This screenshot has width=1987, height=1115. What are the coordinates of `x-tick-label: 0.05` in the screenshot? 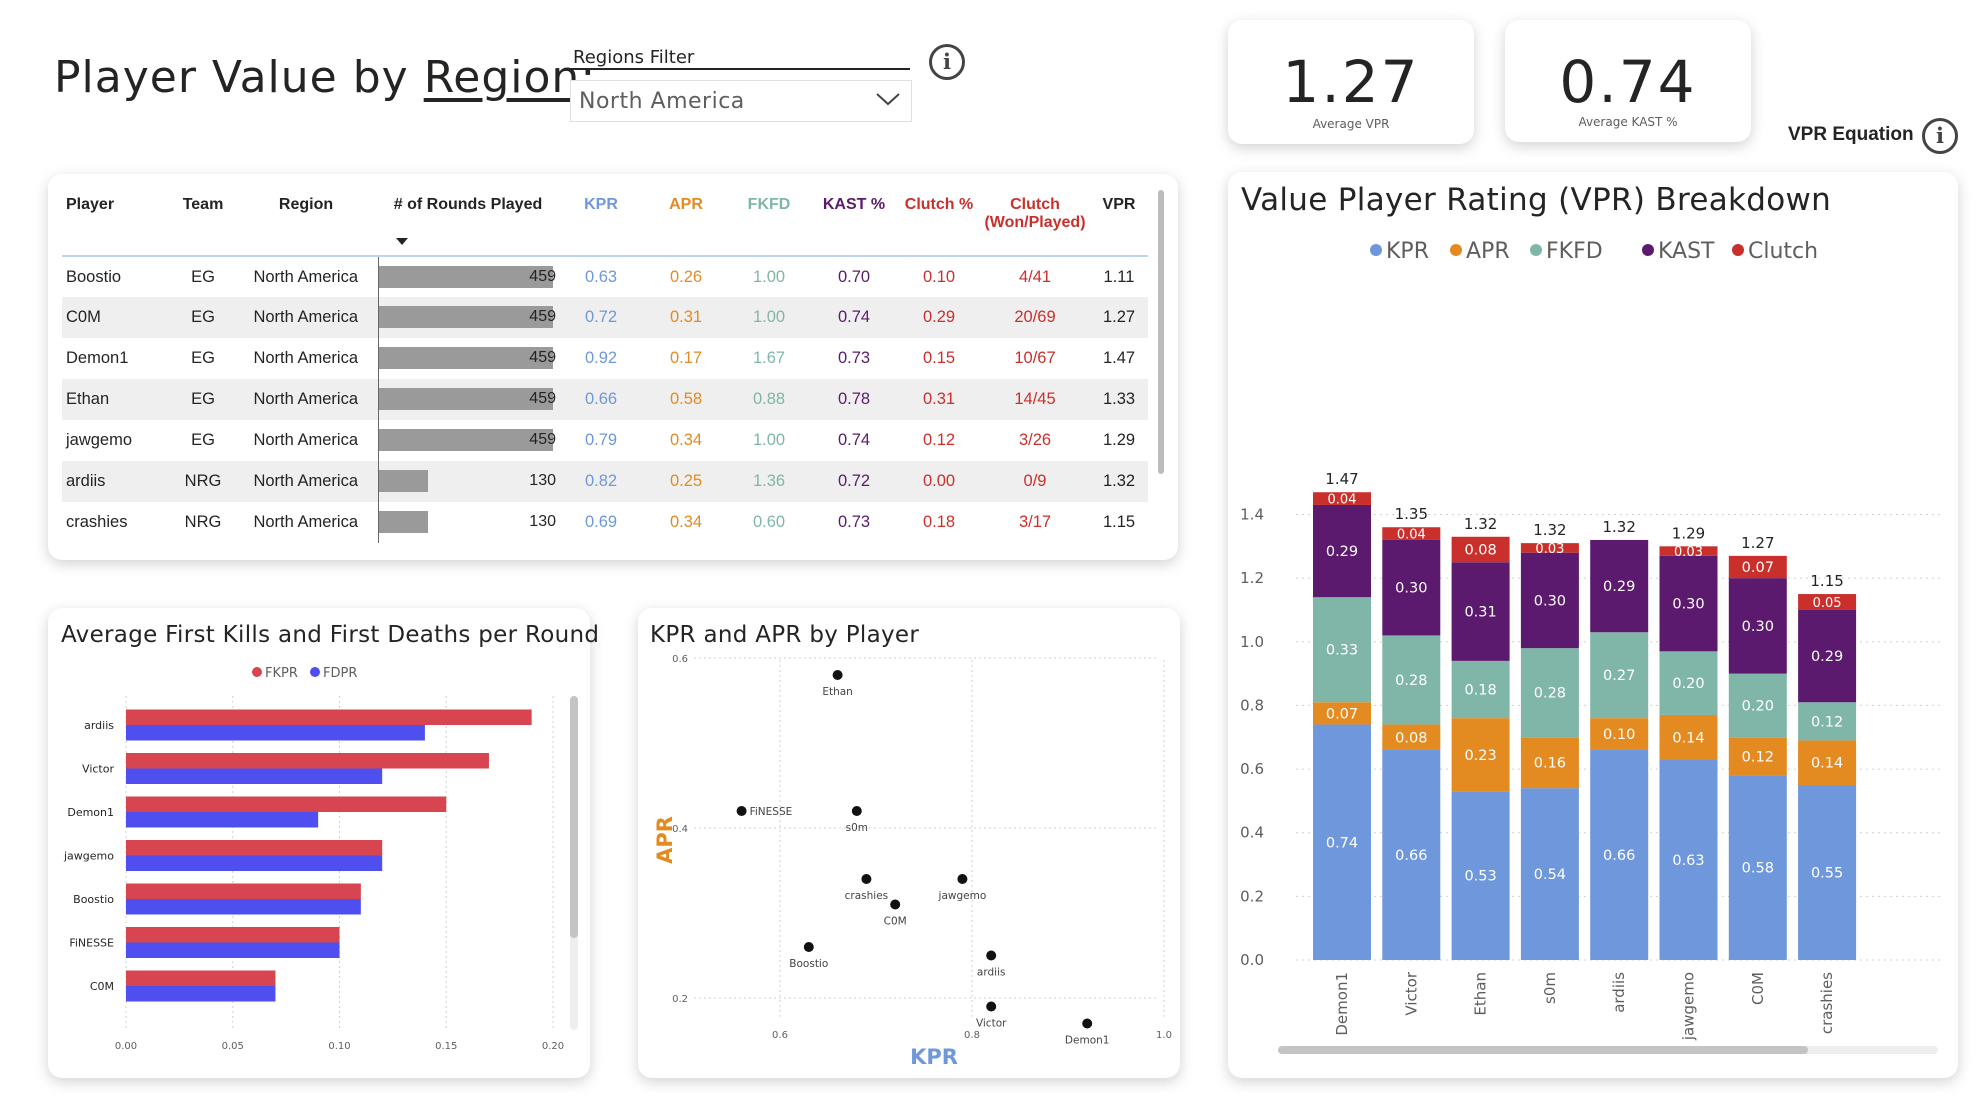 It's located at (233, 1046).